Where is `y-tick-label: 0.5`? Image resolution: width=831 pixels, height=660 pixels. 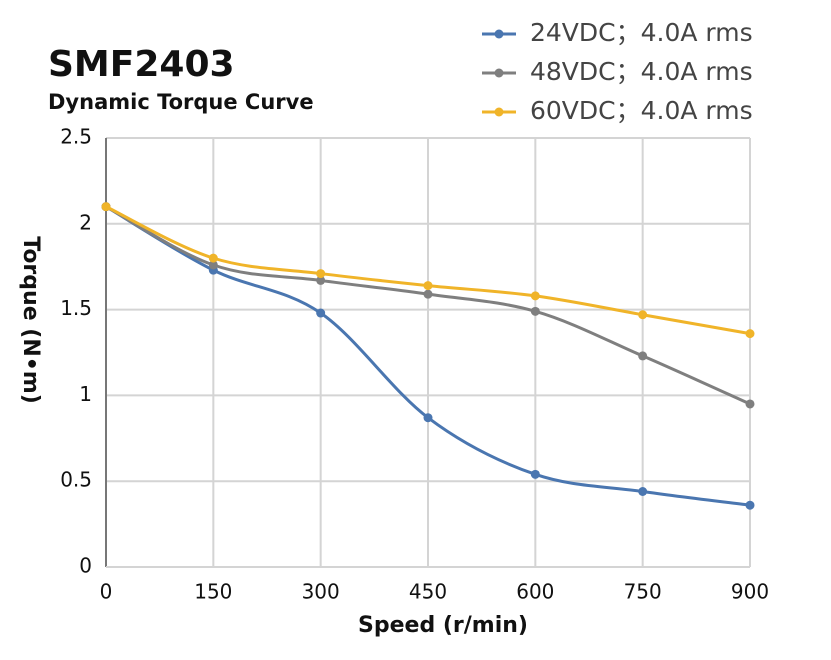
y-tick-label: 0.5 is located at coordinates (76, 480).